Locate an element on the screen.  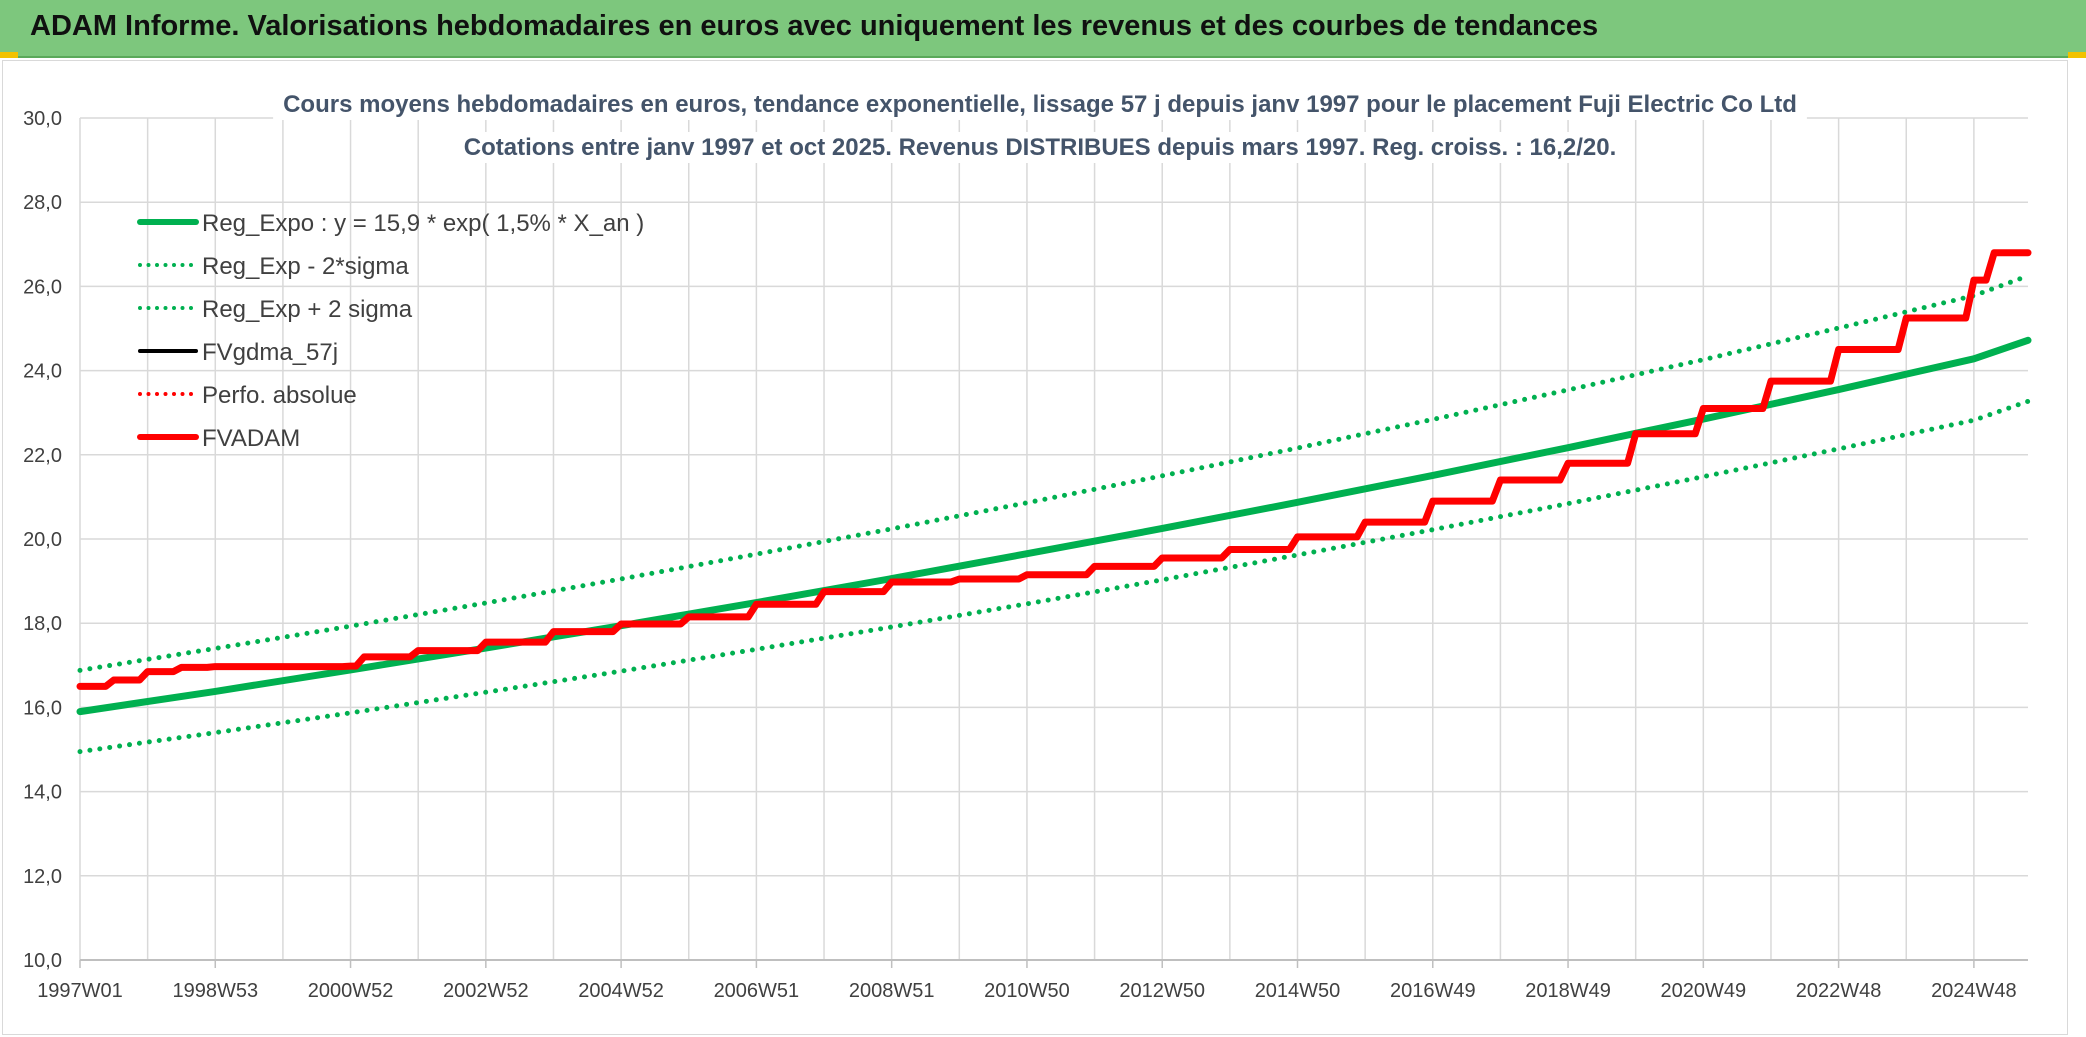
x-tick-label: 2008W51 is located at coordinates (892, 991).